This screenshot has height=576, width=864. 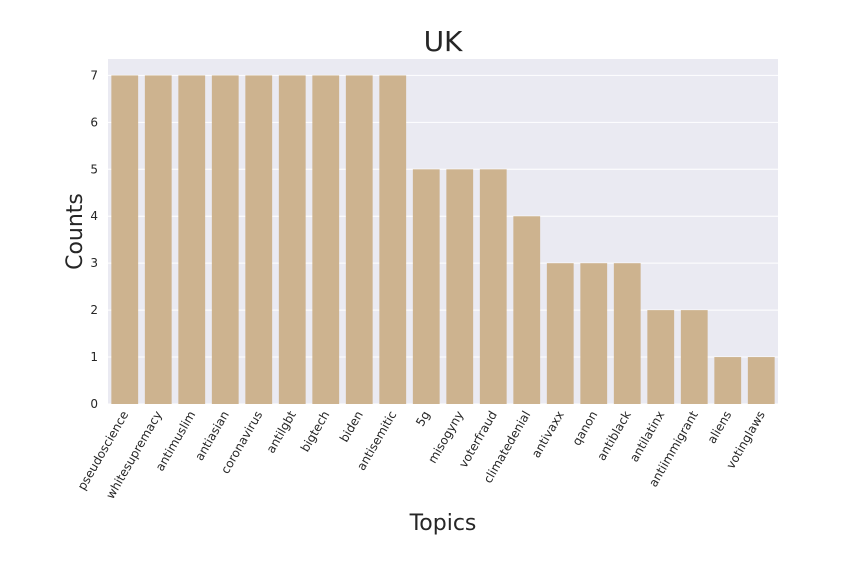 I want to click on x-tick-label: 5g, so click(x=423, y=419).